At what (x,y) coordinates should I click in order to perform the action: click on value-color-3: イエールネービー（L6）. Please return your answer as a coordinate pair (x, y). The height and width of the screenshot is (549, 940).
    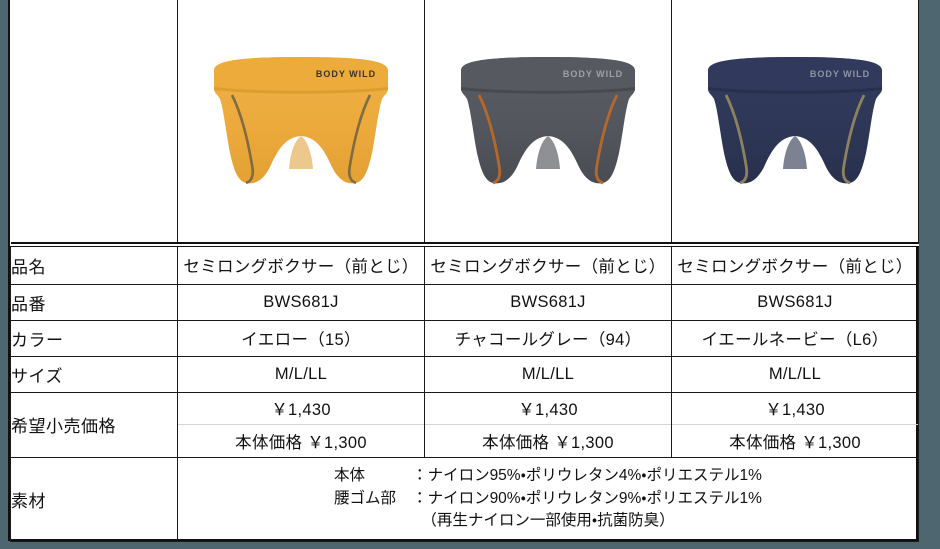
    Looking at the image, I should click on (795, 338).